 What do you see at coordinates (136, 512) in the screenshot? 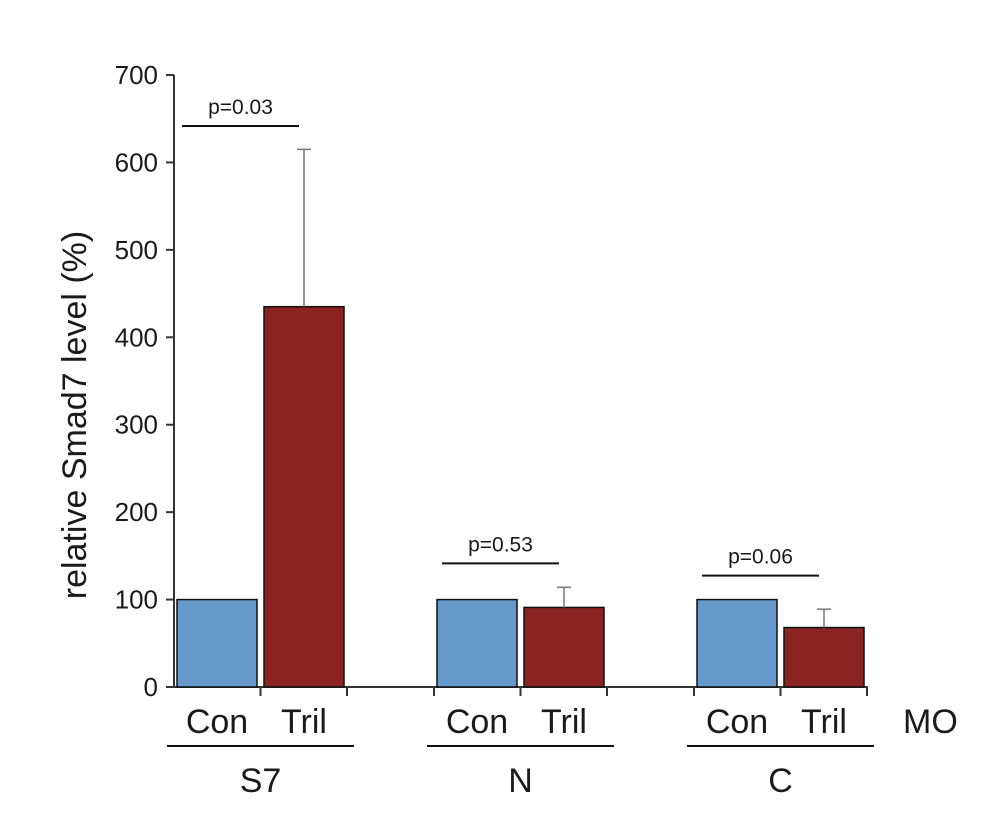
I see `y-tick-label: 200` at bounding box center [136, 512].